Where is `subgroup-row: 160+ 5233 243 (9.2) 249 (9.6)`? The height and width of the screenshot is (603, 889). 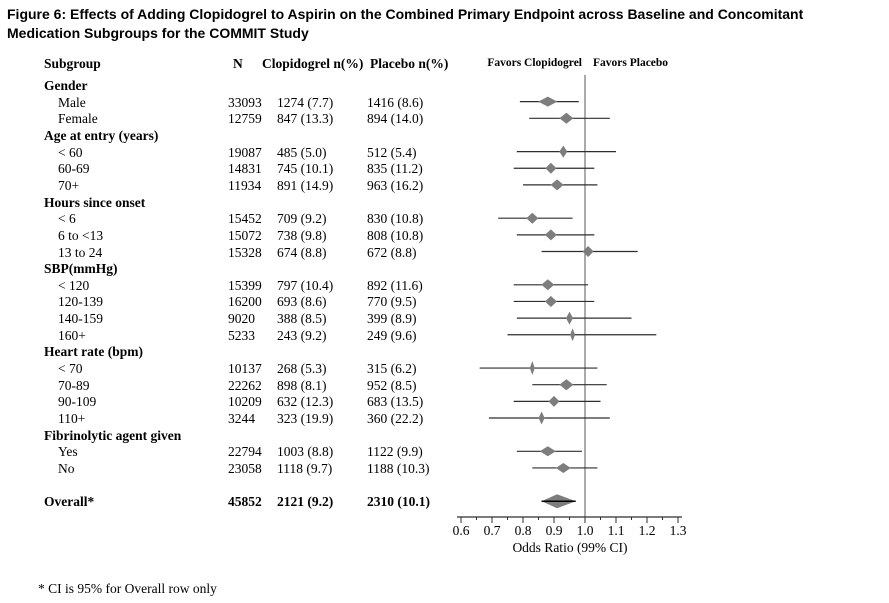
subgroup-row: 160+ 5233 243 (9.2) 249 (9.6) is located at coordinates (444, 336).